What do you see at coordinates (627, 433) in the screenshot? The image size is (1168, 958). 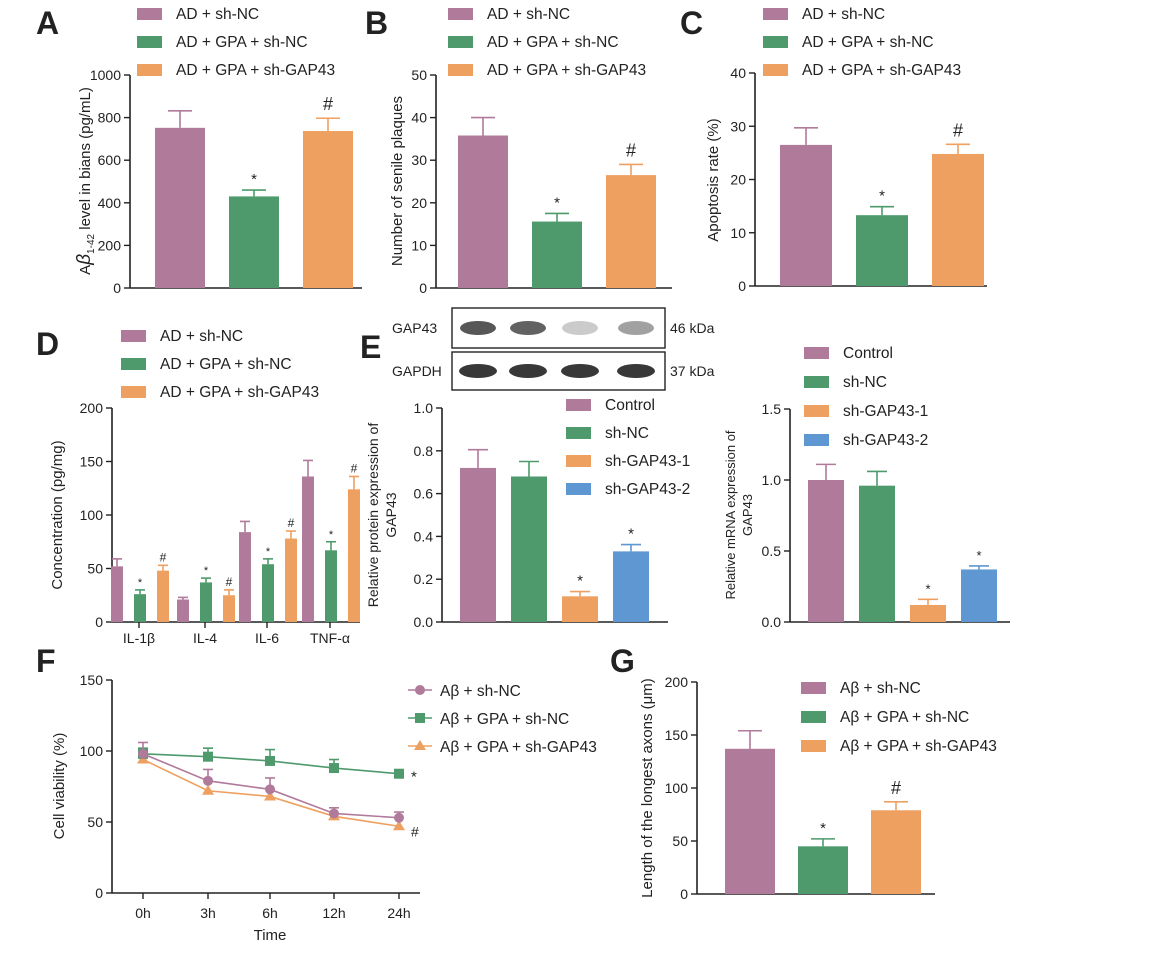 I see `legend-e1-1-label: sh-NC` at bounding box center [627, 433].